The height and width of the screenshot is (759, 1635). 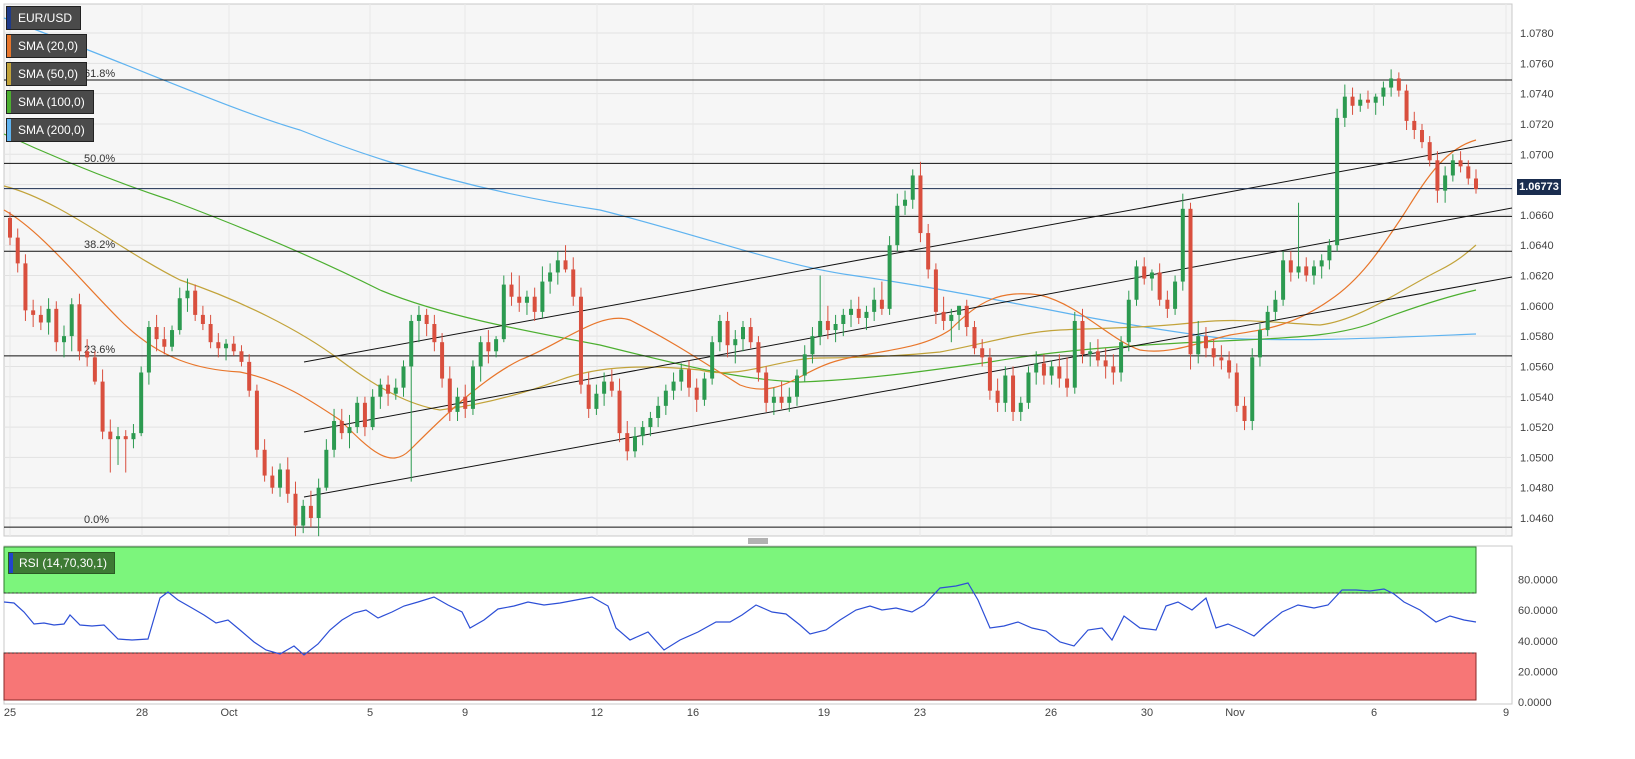 I want to click on legend-label: SMA (20,0), so click(x=48, y=46).